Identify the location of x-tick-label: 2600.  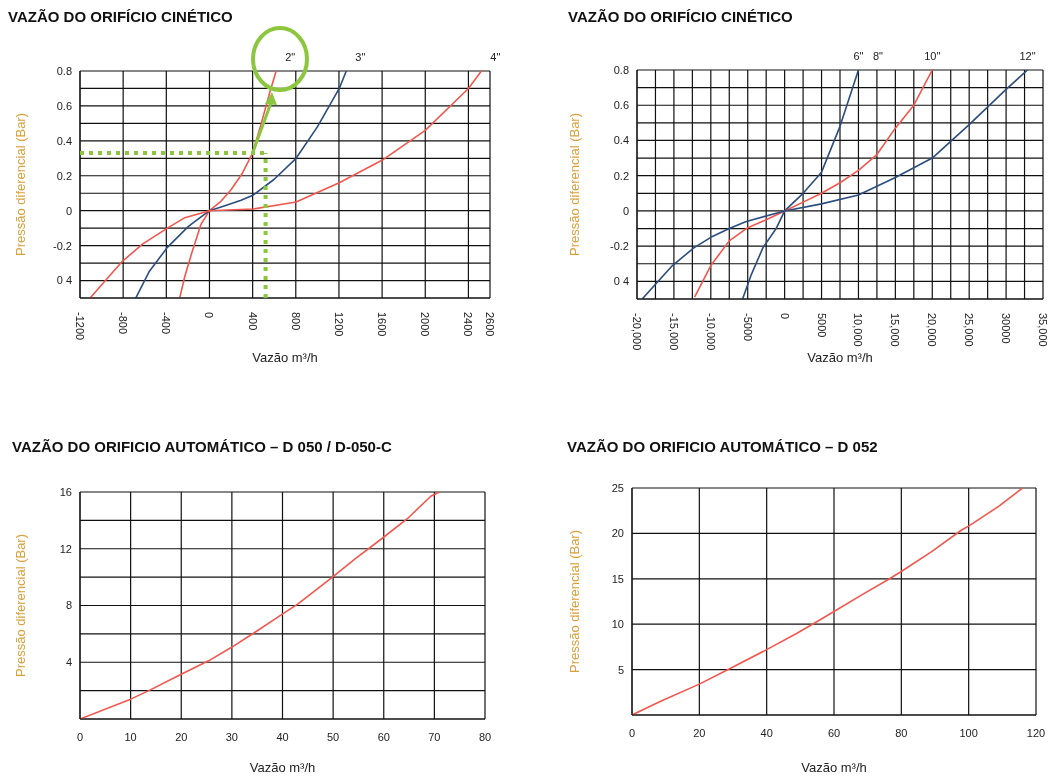
(490, 324).